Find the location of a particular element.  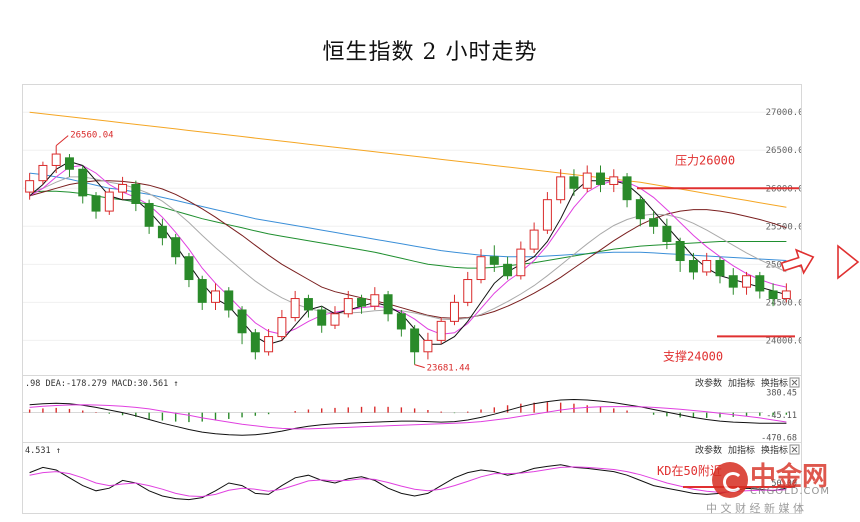

kd-panel: 4.531 ↑ 50.00 KD在50附近 改参数 加指标 换指标 is located at coordinates (412, 478).